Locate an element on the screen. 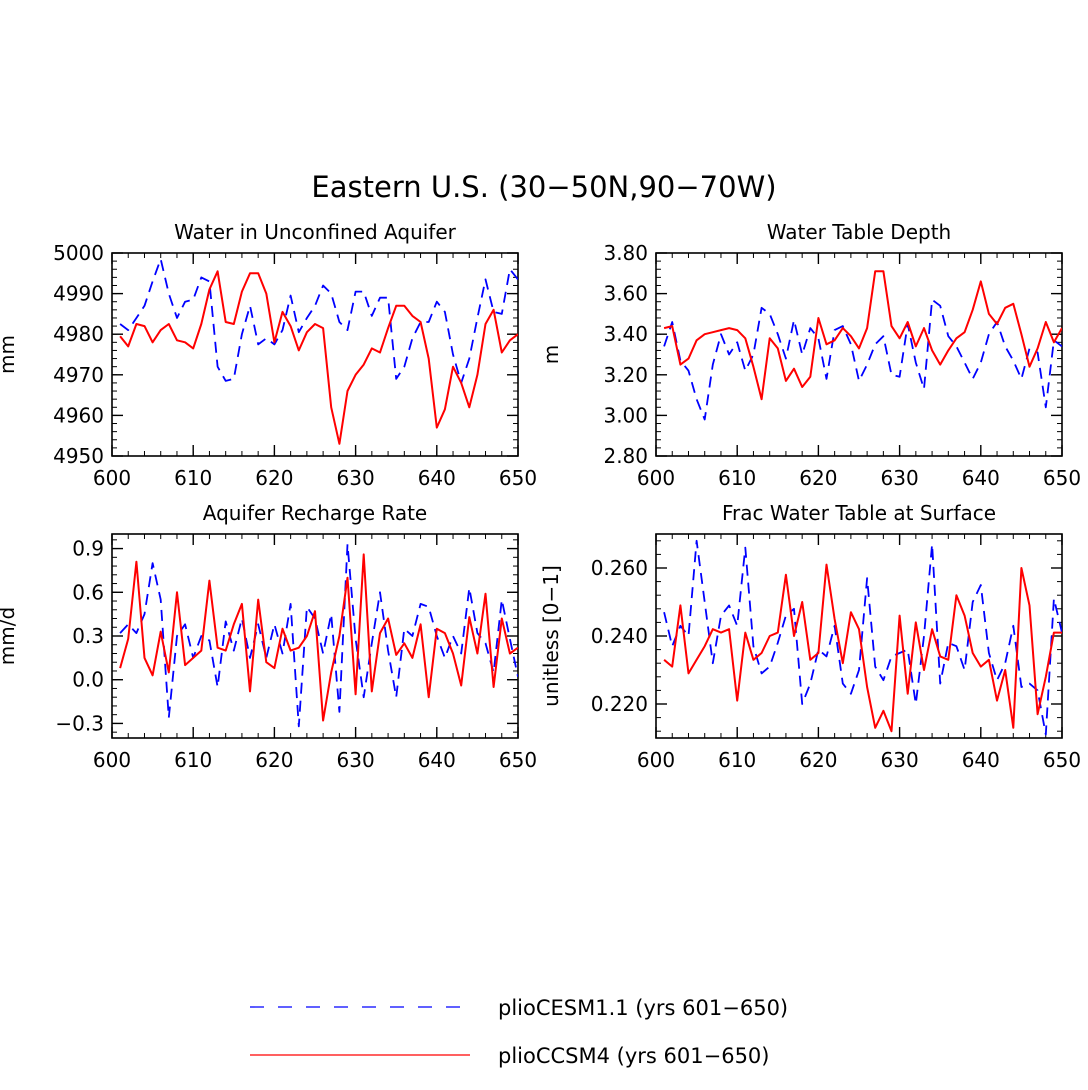 This screenshot has height=1090, width=1088. legend-label-ccsm: plioCCSM4 (yrs 601−650) is located at coordinates (633, 1056).